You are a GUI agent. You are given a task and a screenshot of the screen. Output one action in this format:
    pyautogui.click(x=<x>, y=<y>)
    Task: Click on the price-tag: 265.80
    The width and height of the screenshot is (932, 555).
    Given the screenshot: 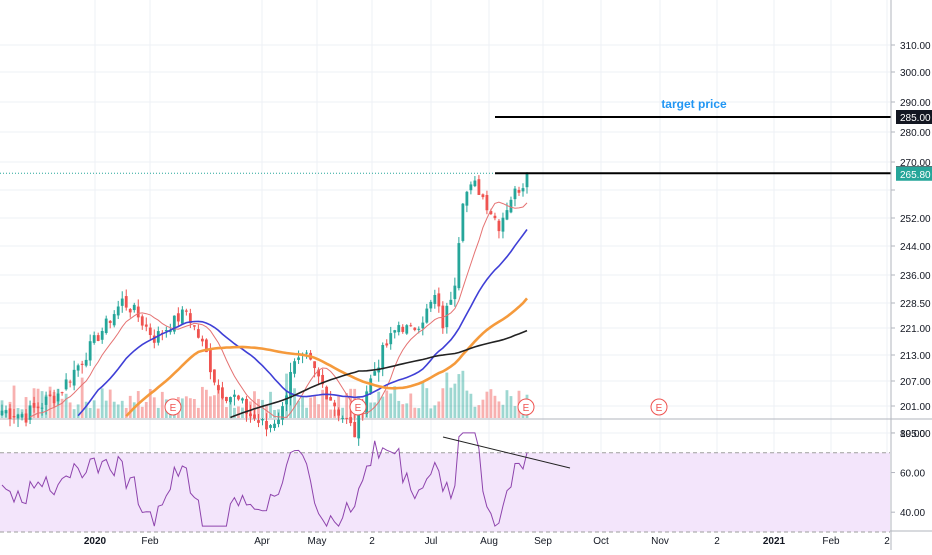 What is the action you would take?
    pyautogui.click(x=914, y=173)
    